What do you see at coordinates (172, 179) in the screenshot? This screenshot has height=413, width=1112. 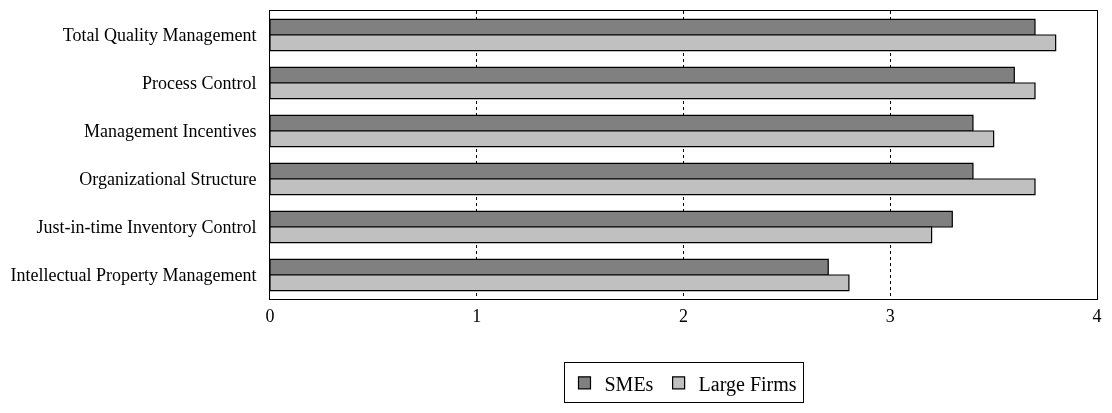 I see `y-tick-label: Organizational Structure` at bounding box center [172, 179].